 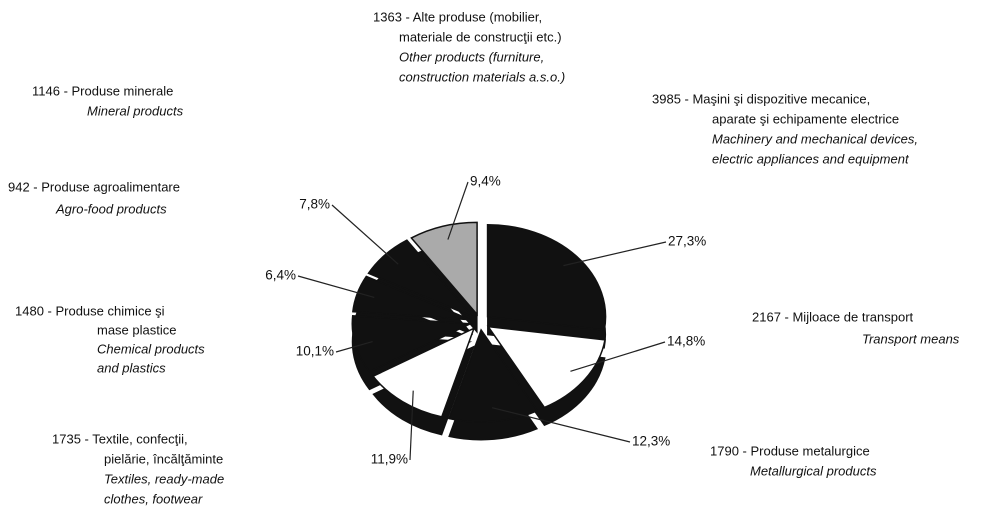 What do you see at coordinates (911, 338) in the screenshot?
I see `category-label-en: Transport means` at bounding box center [911, 338].